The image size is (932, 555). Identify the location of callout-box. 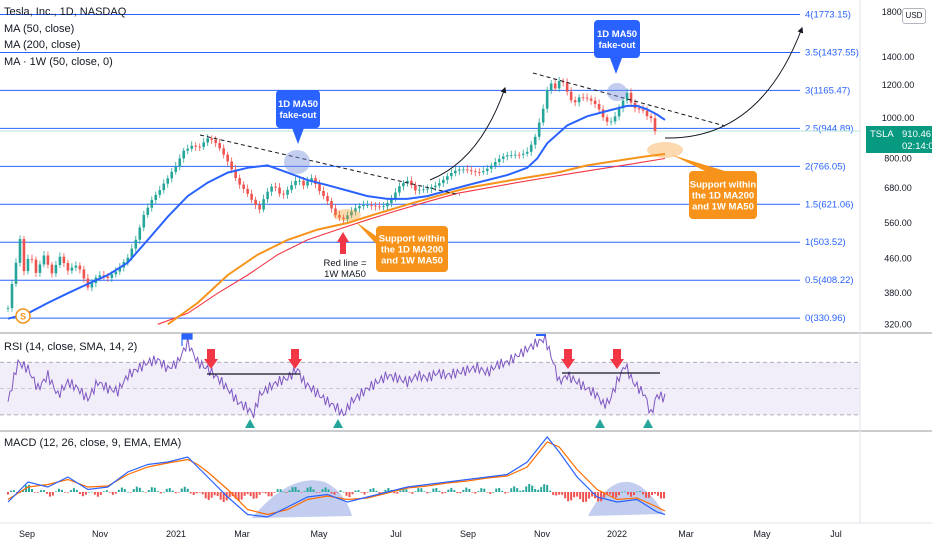
(298, 109).